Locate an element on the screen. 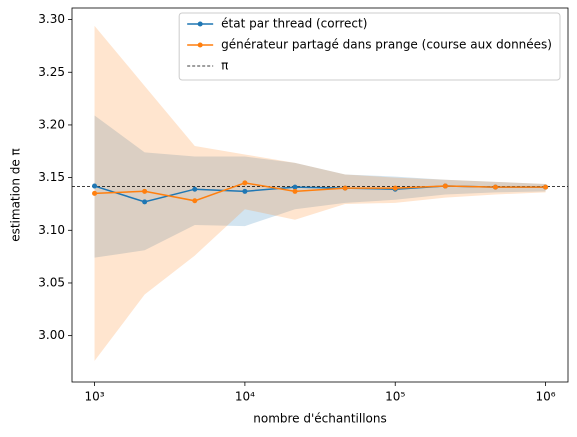 This screenshot has height=437, width=577. series-line is located at coordinates (320, 192).